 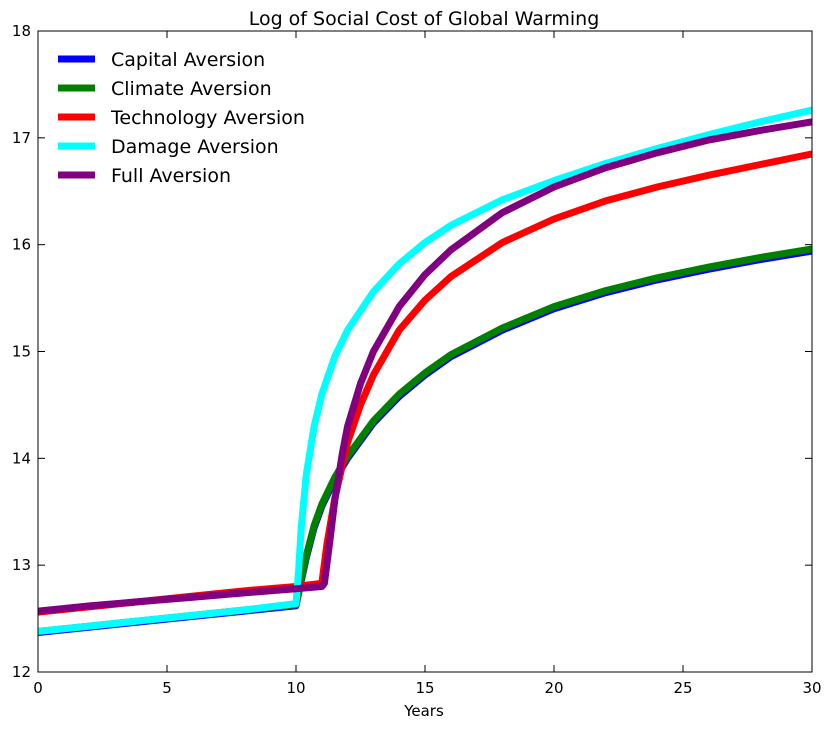 What do you see at coordinates (21, 138) in the screenshot?
I see `y-tick-label: 17` at bounding box center [21, 138].